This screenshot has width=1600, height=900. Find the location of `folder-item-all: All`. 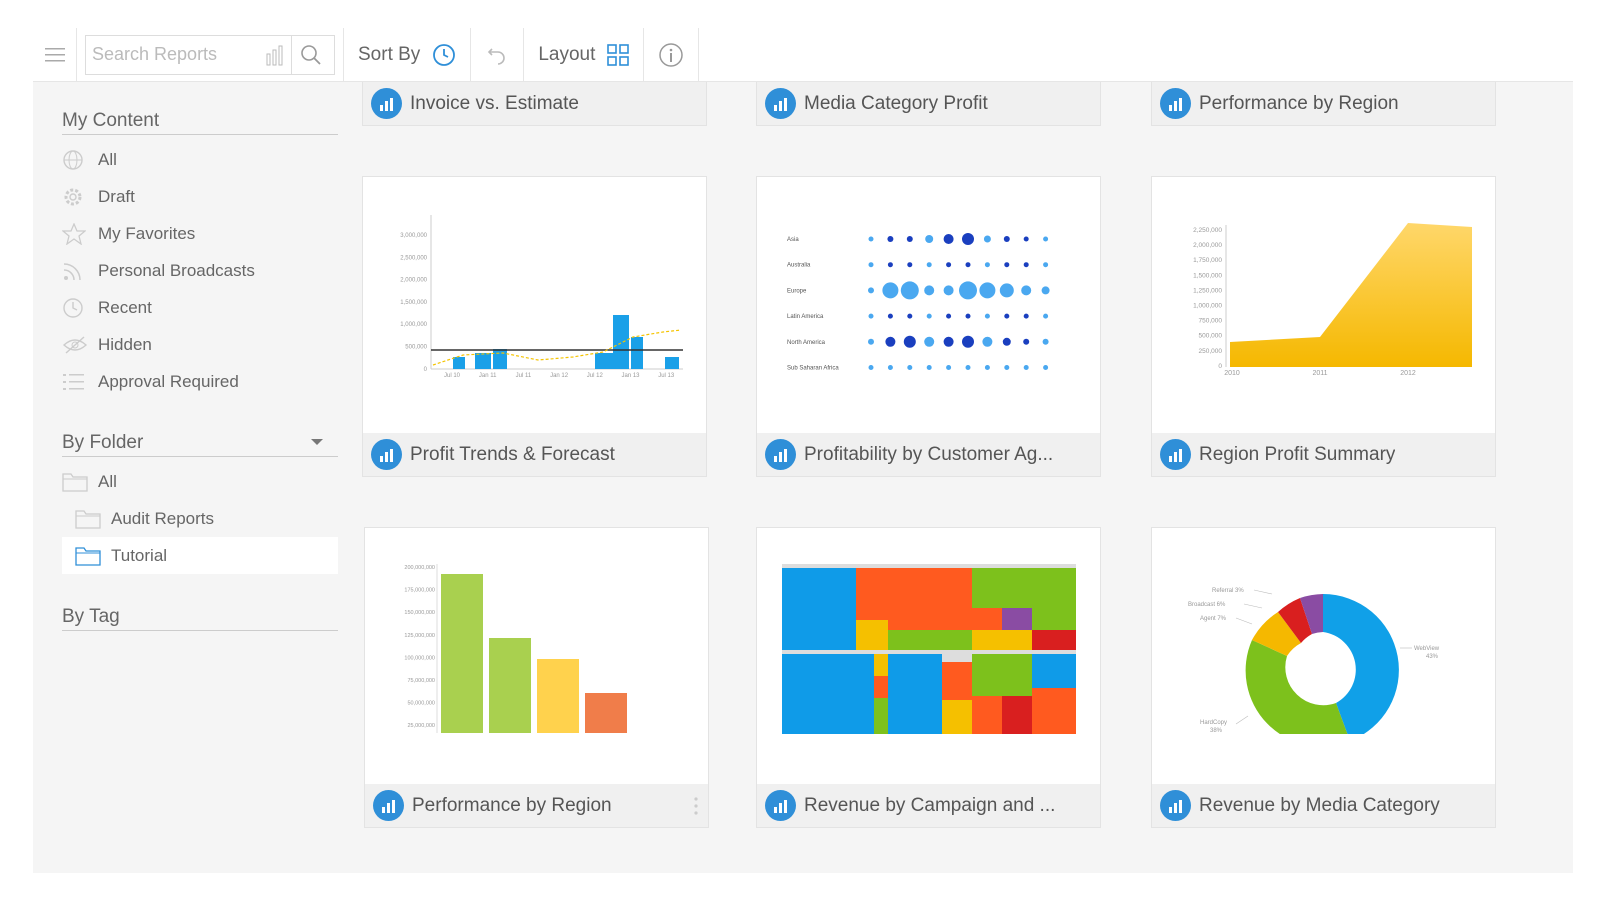

folder-item-all: All is located at coordinates (200, 481).